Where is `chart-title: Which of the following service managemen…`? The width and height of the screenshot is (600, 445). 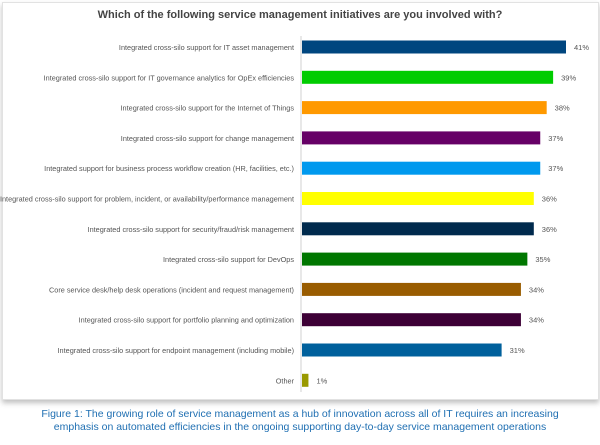
chart-title: Which of the following service managemen… is located at coordinates (300, 15).